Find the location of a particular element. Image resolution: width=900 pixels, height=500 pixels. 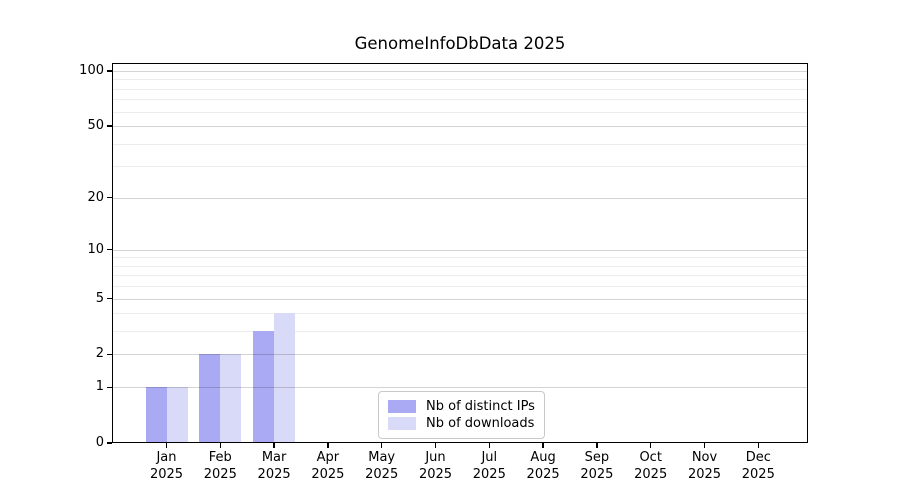

x-tick-month: May is located at coordinates (382, 457).